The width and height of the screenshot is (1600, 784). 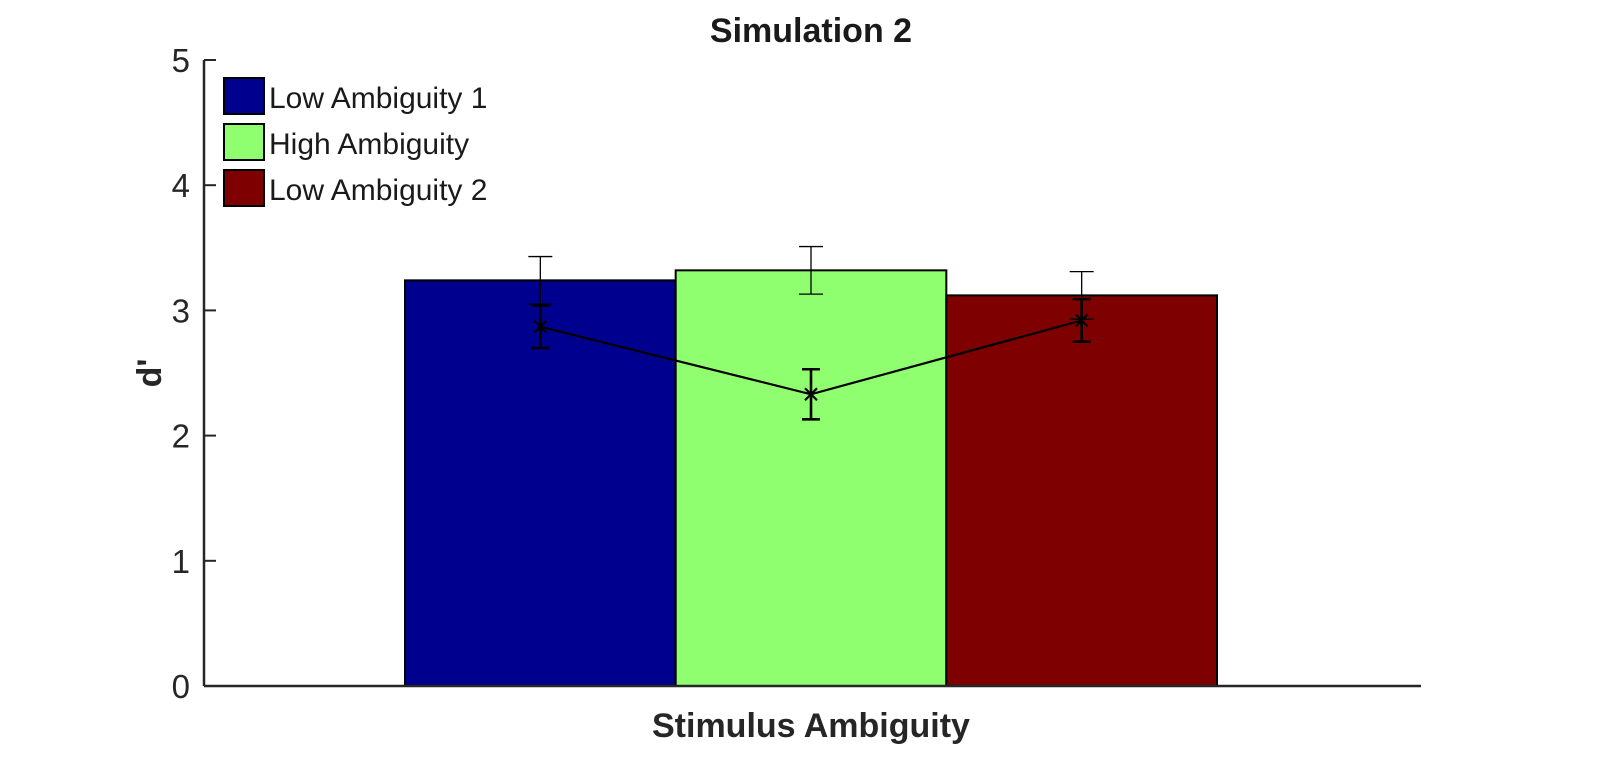 I want to click on y-tick-label: 2, so click(x=181, y=436).